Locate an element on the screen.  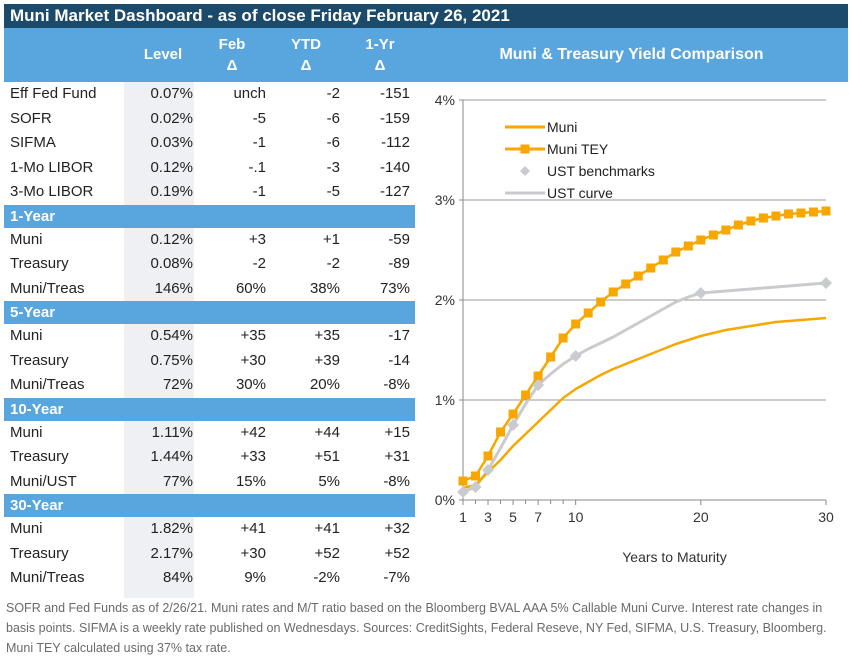
1yr-change: -59 is located at coordinates (399, 239).